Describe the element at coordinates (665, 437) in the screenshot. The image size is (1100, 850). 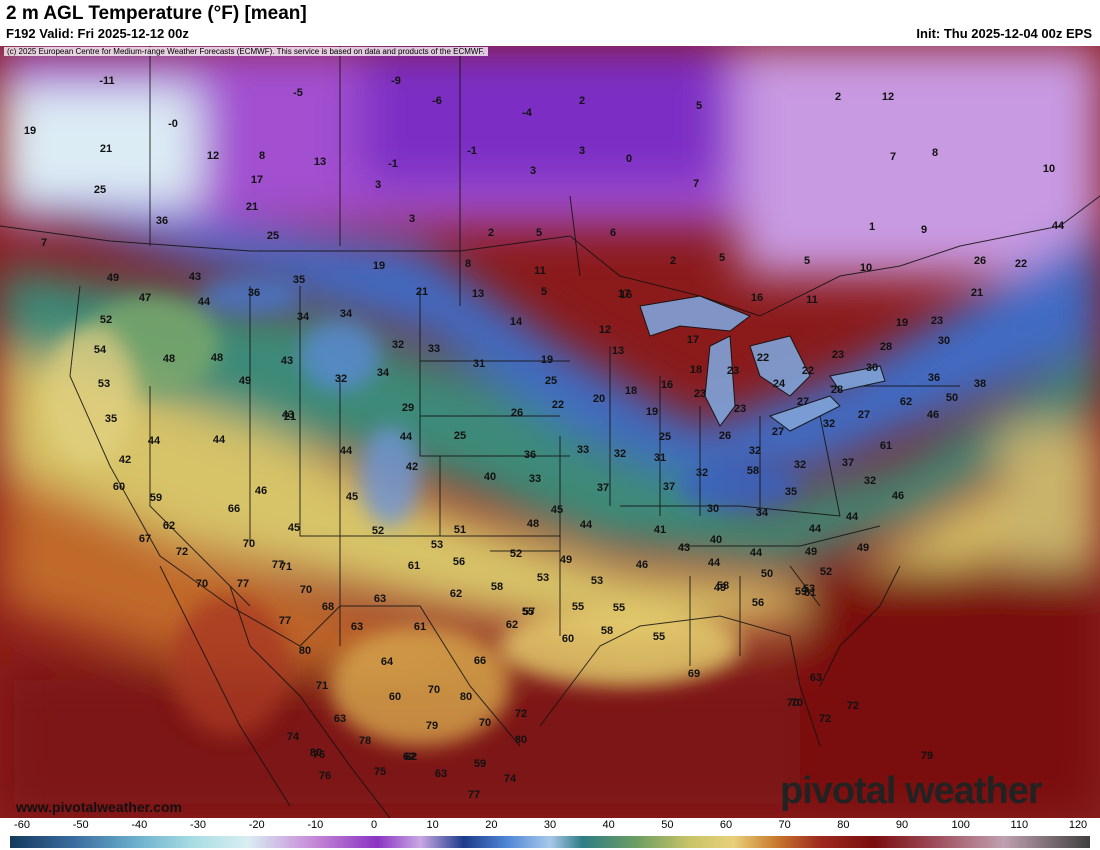
I see `temperature-value: 25` at that location.